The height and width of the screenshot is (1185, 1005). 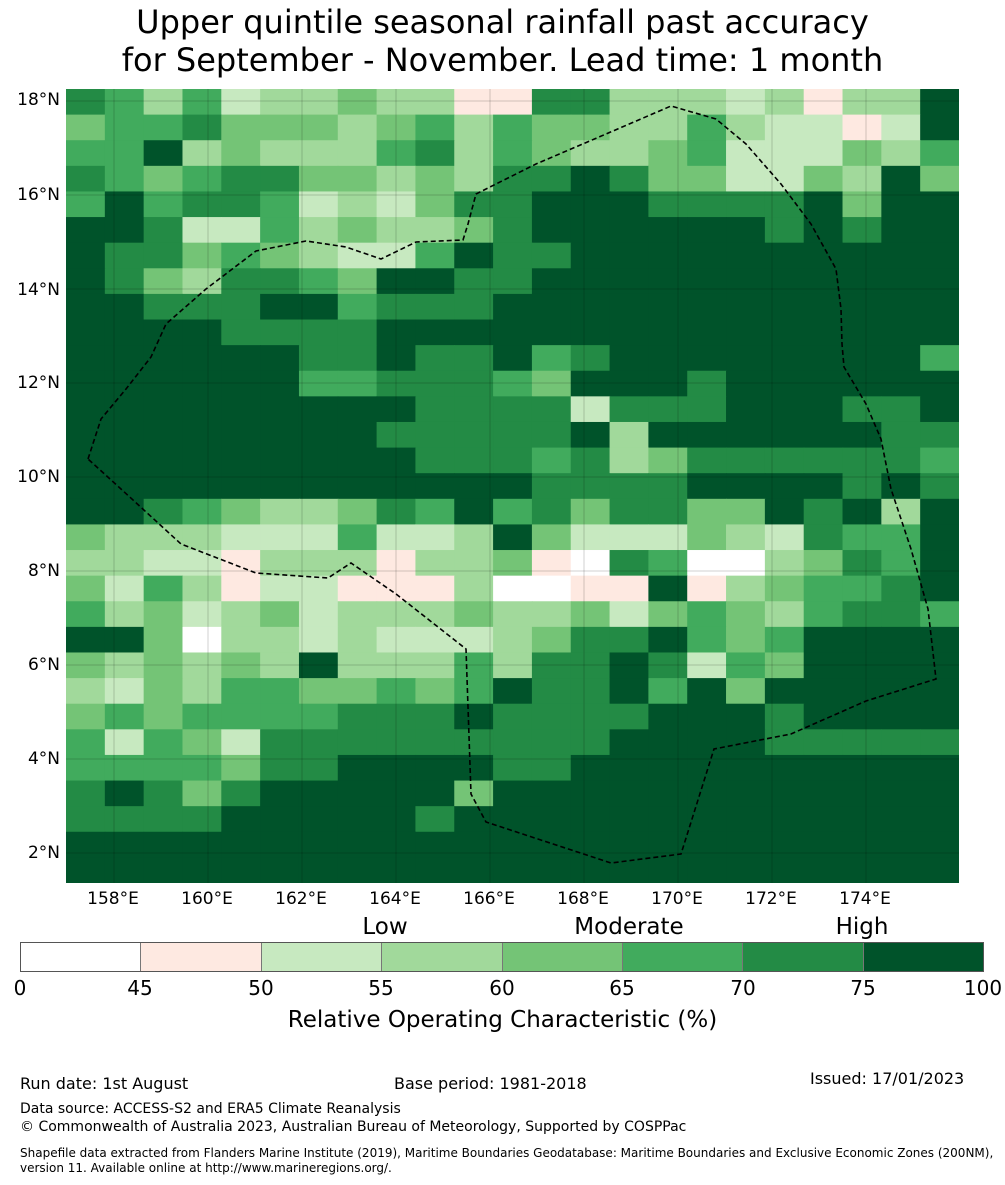 I want to click on colorbar, so click(x=502, y=957).